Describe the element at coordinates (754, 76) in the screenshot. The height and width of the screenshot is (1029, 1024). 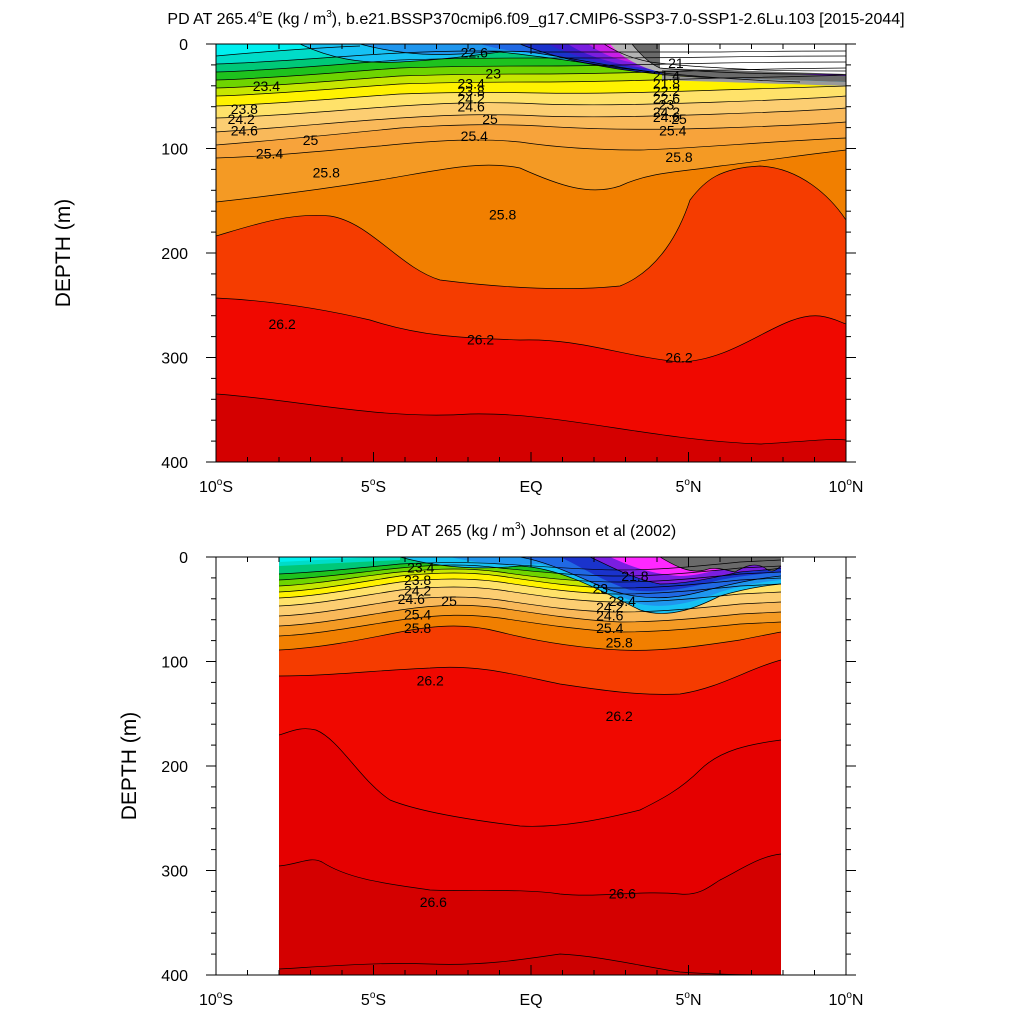
I see `fill-20.6-lower` at that location.